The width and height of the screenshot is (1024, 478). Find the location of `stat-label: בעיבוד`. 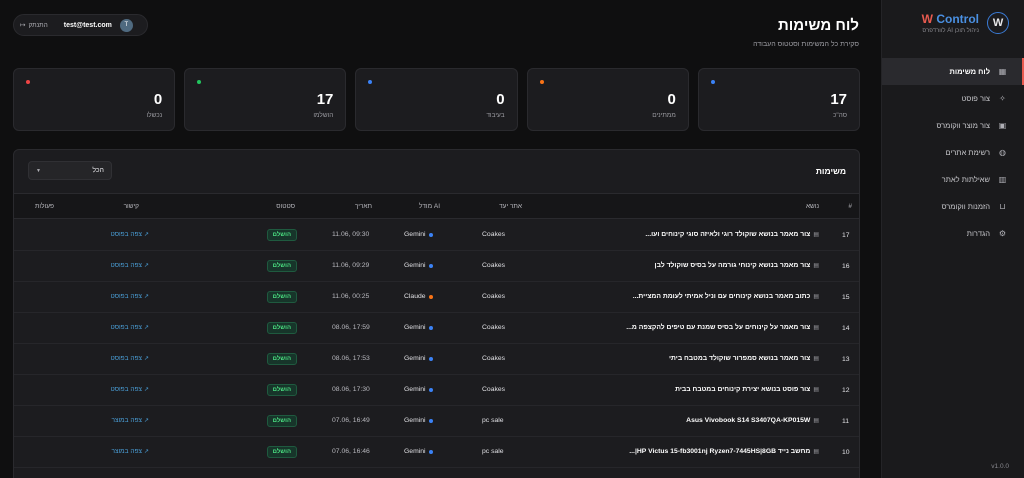

stat-label: בעיבוד is located at coordinates (495, 115).